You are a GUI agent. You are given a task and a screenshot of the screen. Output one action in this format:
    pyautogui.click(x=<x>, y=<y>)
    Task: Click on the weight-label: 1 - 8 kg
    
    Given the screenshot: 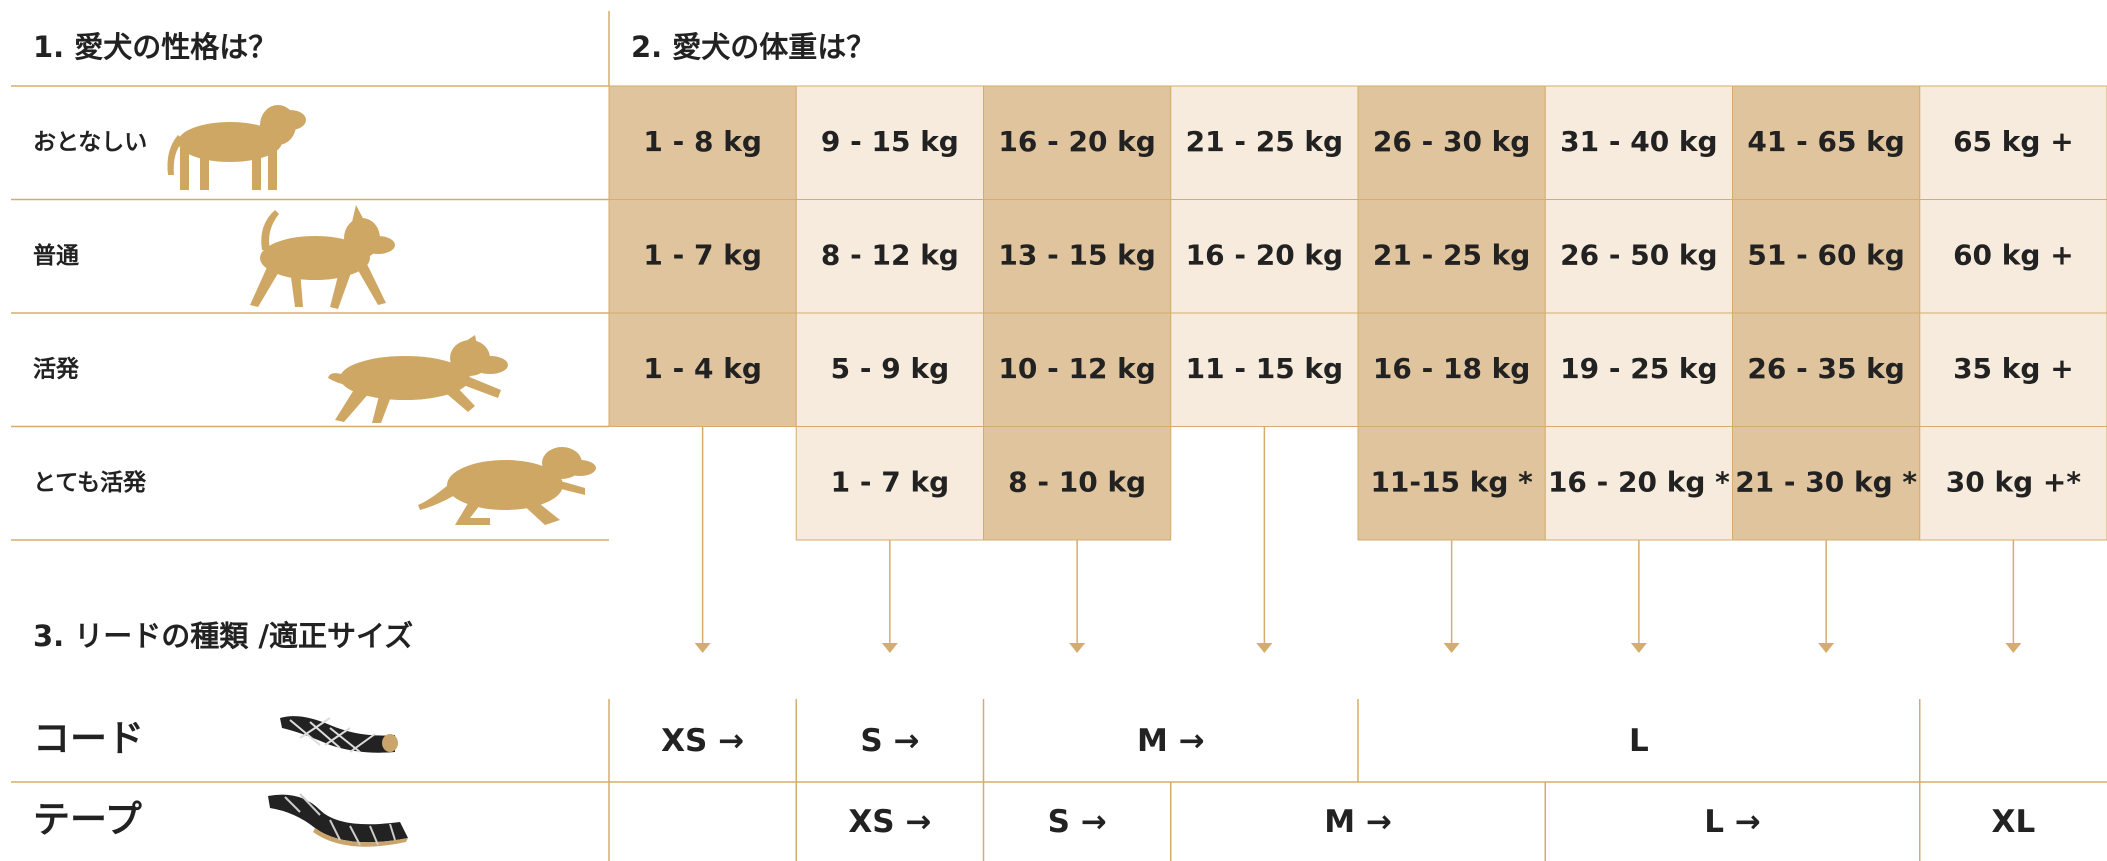 What is the action you would take?
    pyautogui.click(x=702, y=141)
    